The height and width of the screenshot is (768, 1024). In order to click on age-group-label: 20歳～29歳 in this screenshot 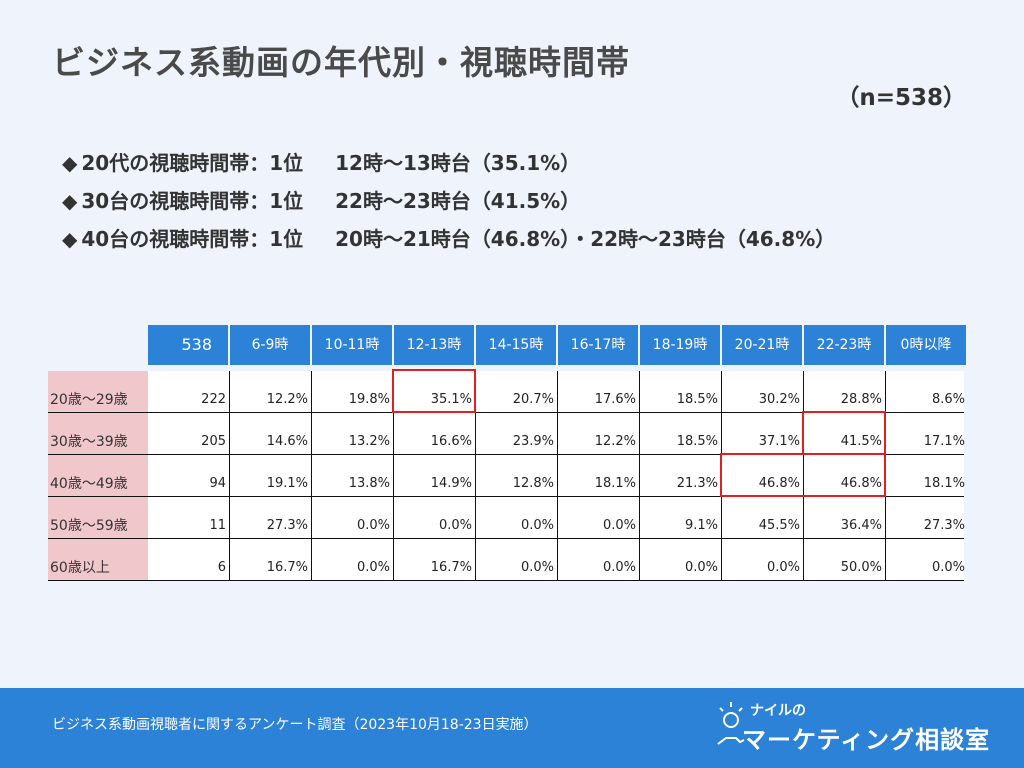, I will do `click(98, 391)`.